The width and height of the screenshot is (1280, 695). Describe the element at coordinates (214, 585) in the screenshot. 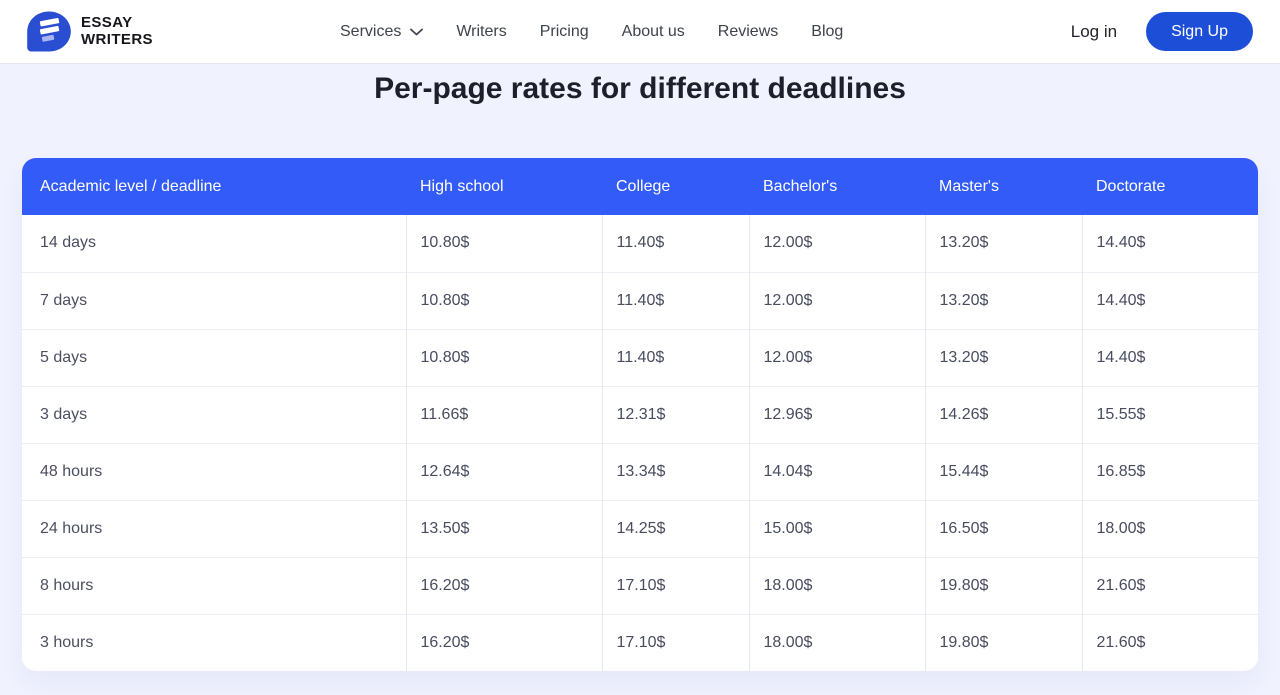

I see `deadline-cell: 8 hours` at that location.